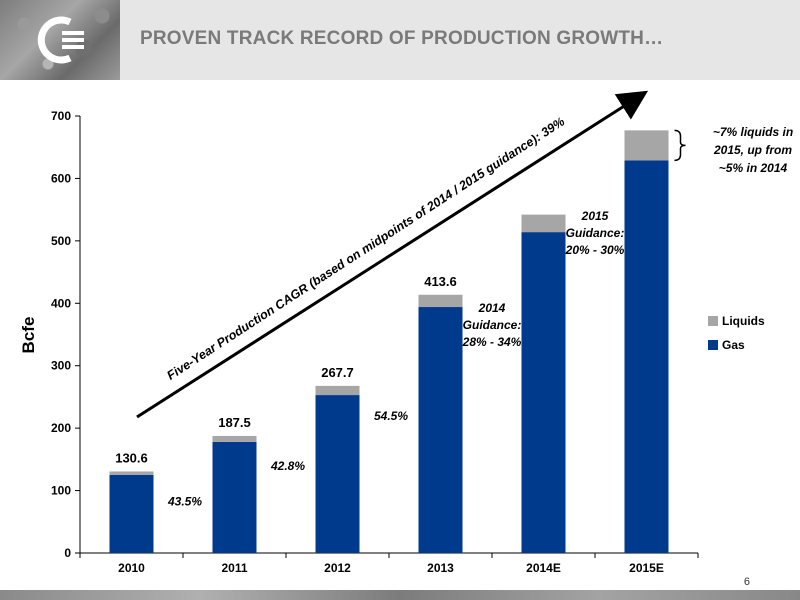 This screenshot has height=600, width=800. I want to click on y-tick-label: 600, so click(61, 178).